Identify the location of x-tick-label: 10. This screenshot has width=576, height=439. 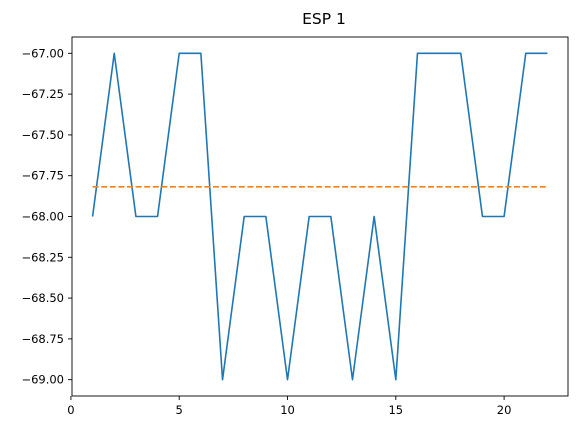
(287, 410).